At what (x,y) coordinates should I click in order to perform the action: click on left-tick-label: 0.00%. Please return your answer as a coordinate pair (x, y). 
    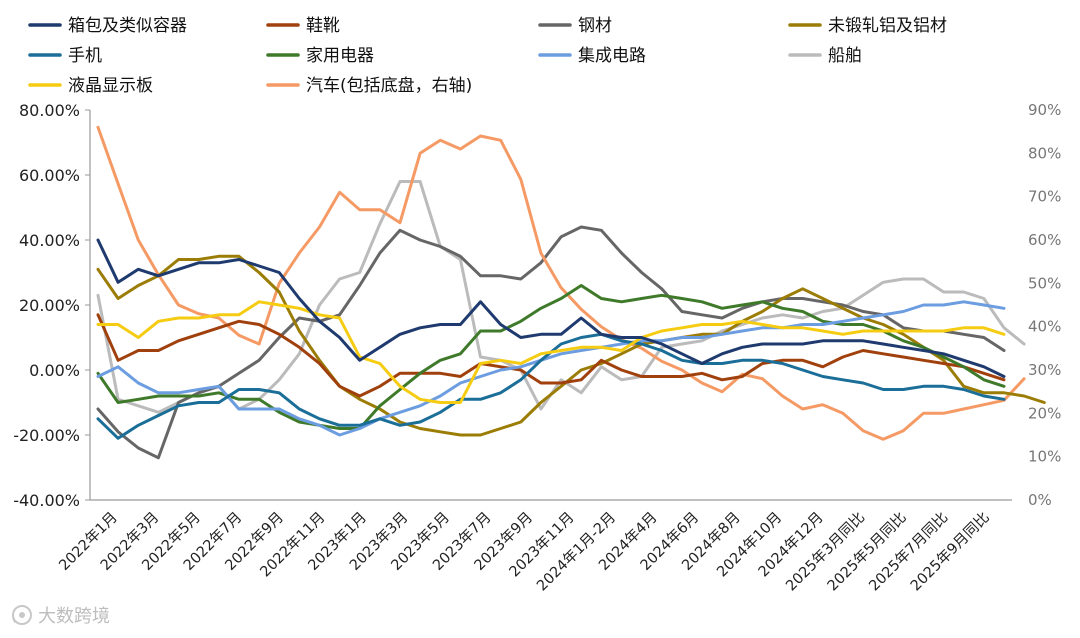
    Looking at the image, I should click on (54, 370).